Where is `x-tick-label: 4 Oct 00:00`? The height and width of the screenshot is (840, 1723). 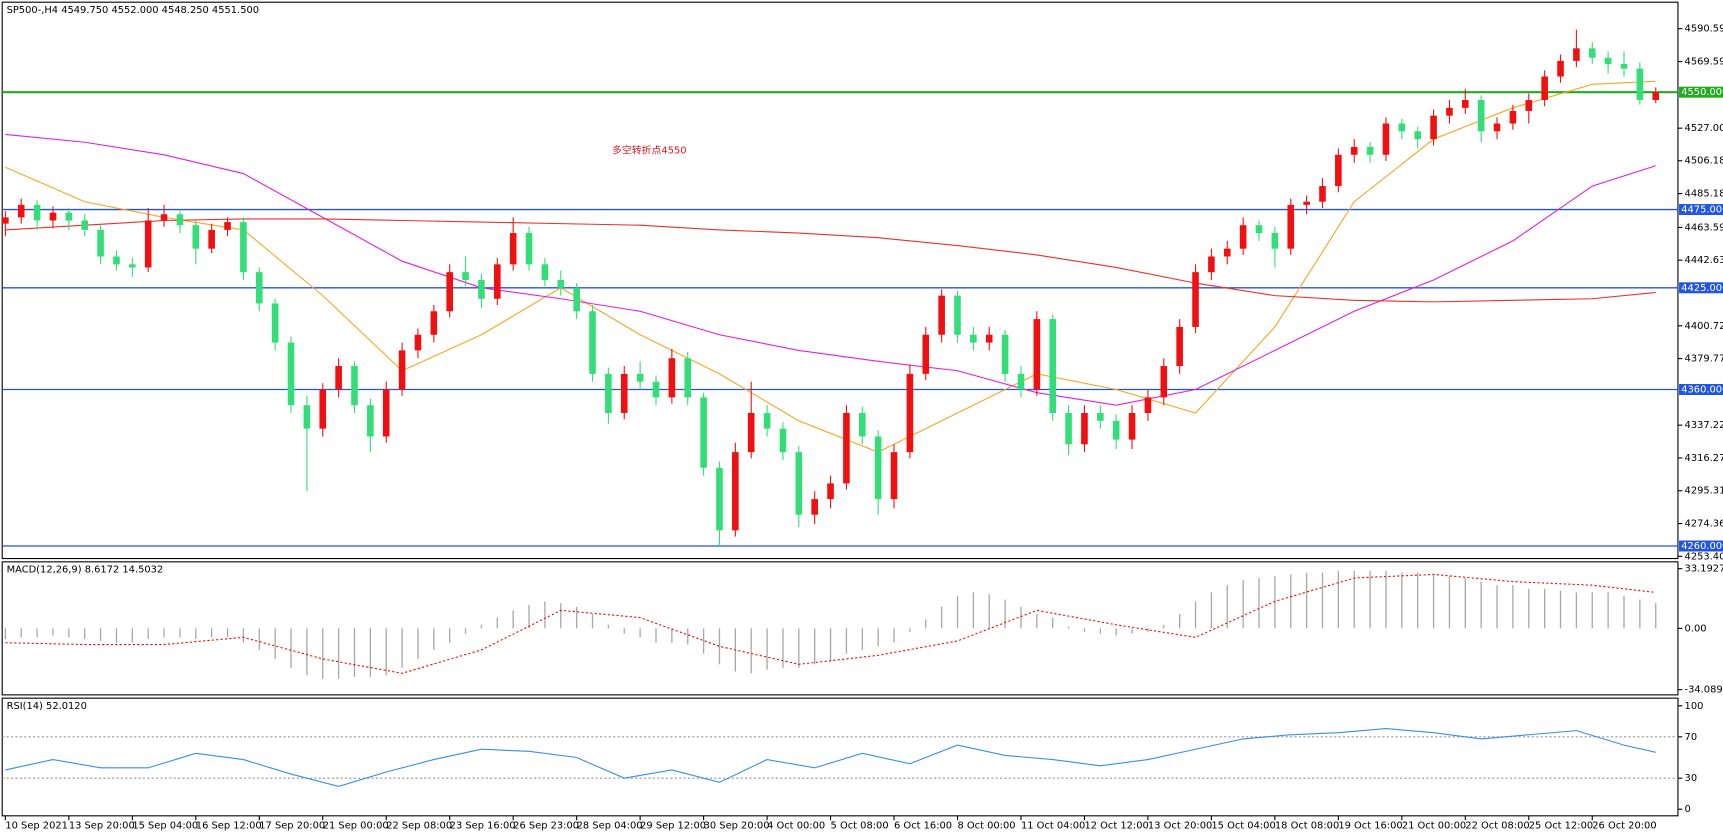
x-tick-label: 4 Oct 00:00 is located at coordinates (796, 826).